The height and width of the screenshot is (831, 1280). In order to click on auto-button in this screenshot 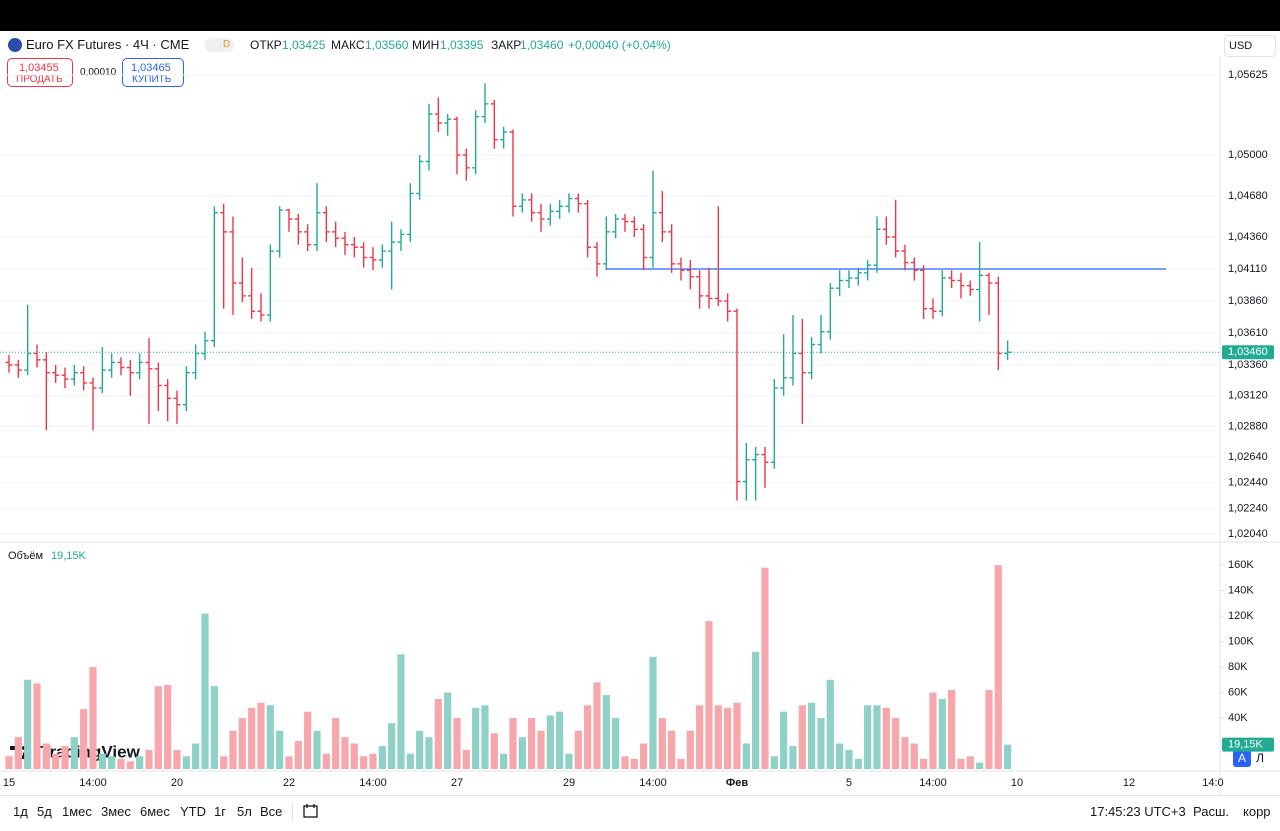, I will do `click(1242, 758)`.